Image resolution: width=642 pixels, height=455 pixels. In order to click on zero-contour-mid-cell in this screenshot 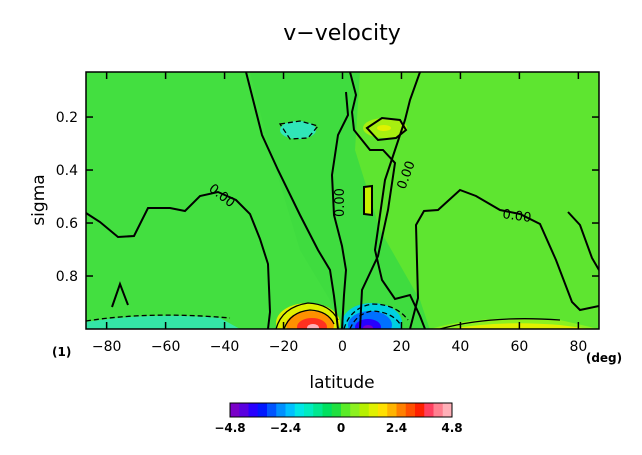, I will do `click(368, 200)`.